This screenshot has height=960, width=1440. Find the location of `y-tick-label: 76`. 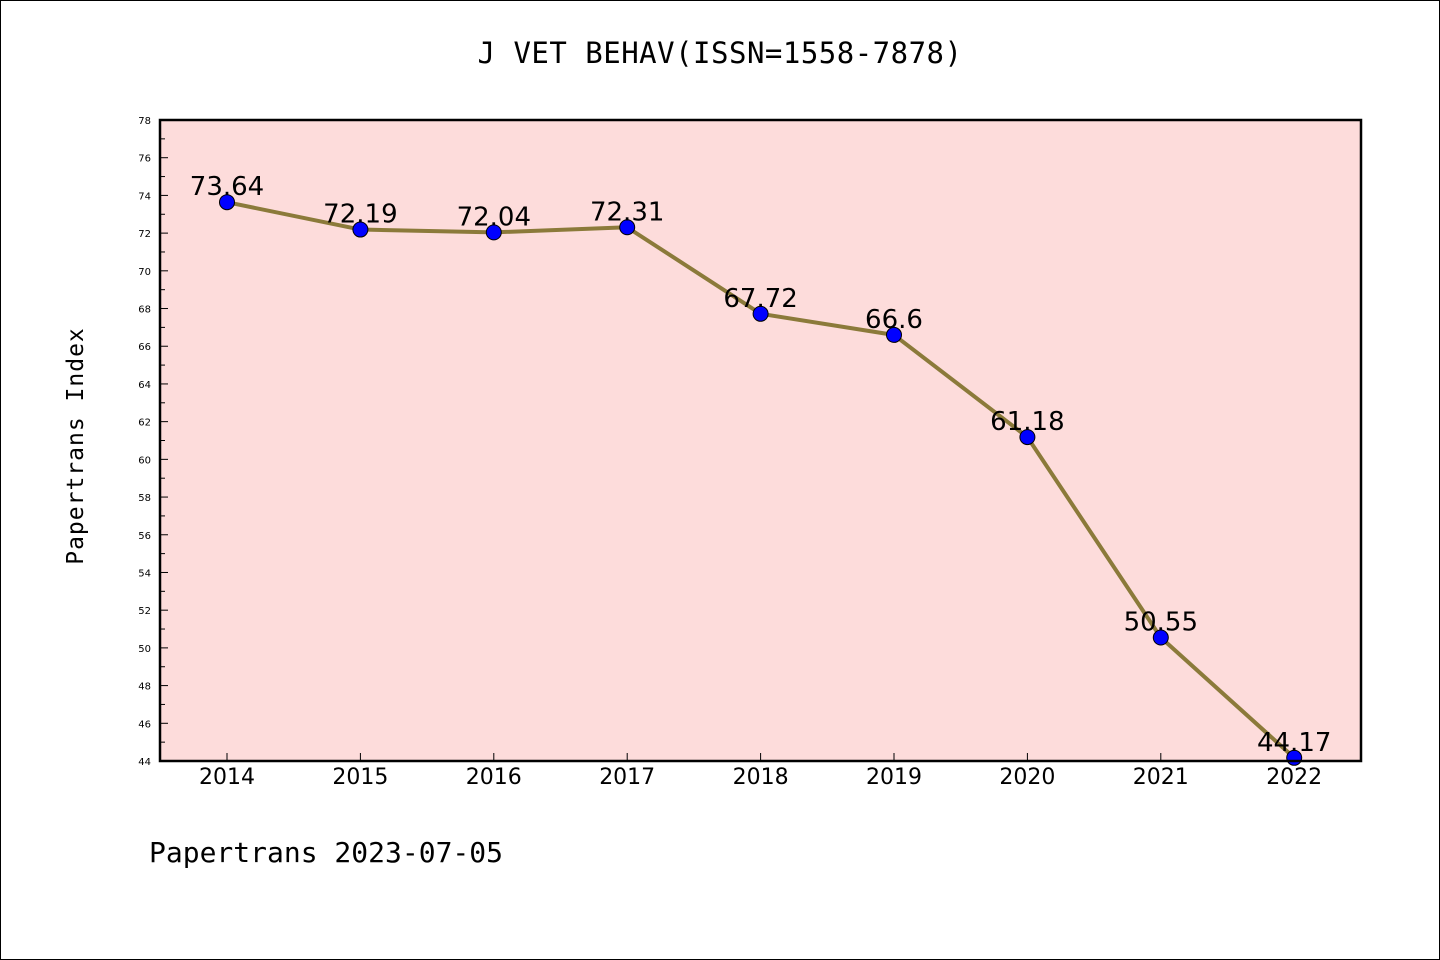

y-tick-label: 76 is located at coordinates (144, 159).